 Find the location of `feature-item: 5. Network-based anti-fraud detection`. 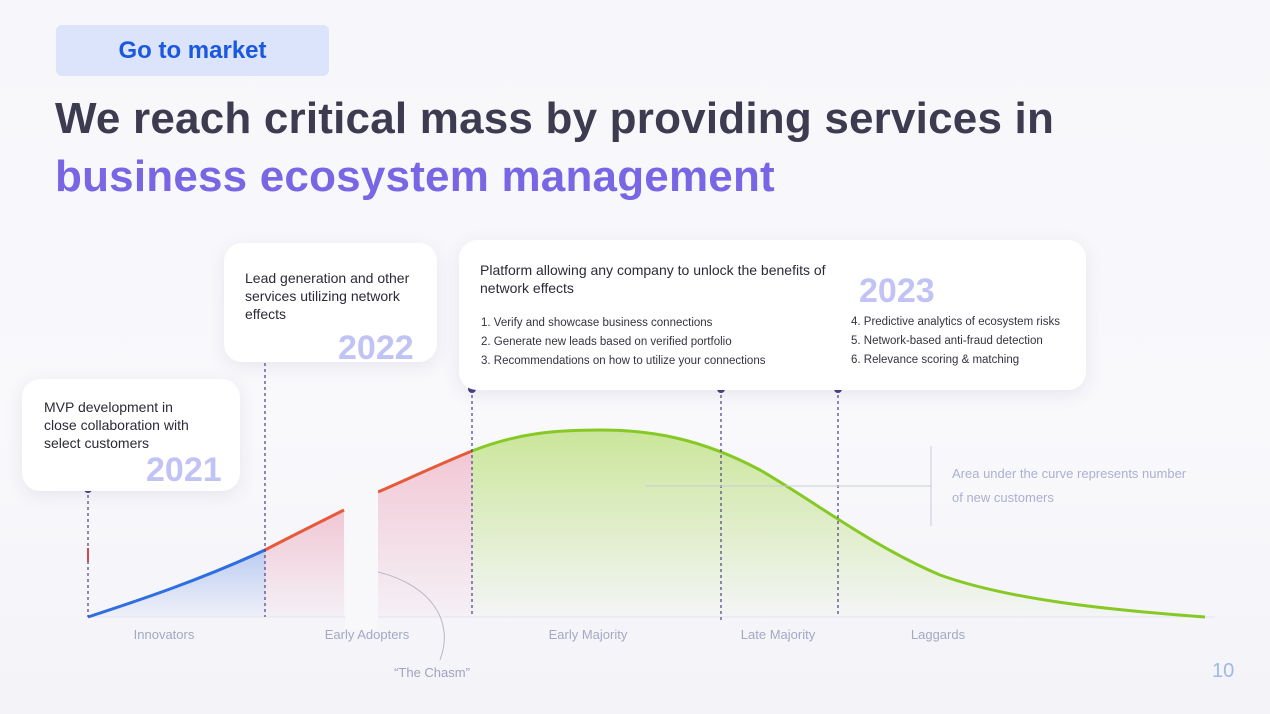

feature-item: 5. Network-based anti-fraud detection is located at coordinates (947, 341).